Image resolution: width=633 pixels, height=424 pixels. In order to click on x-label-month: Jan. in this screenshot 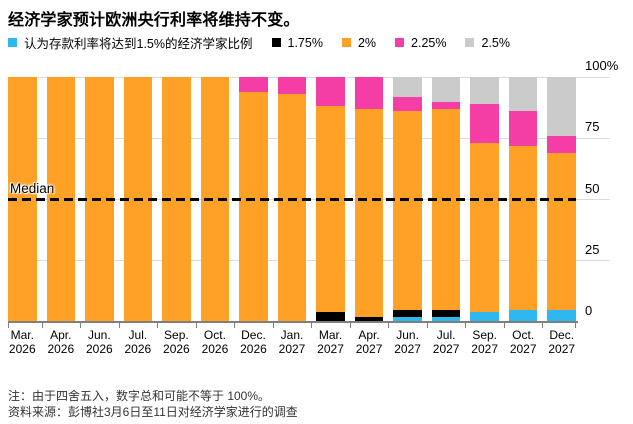, I will do `click(292, 335)`.